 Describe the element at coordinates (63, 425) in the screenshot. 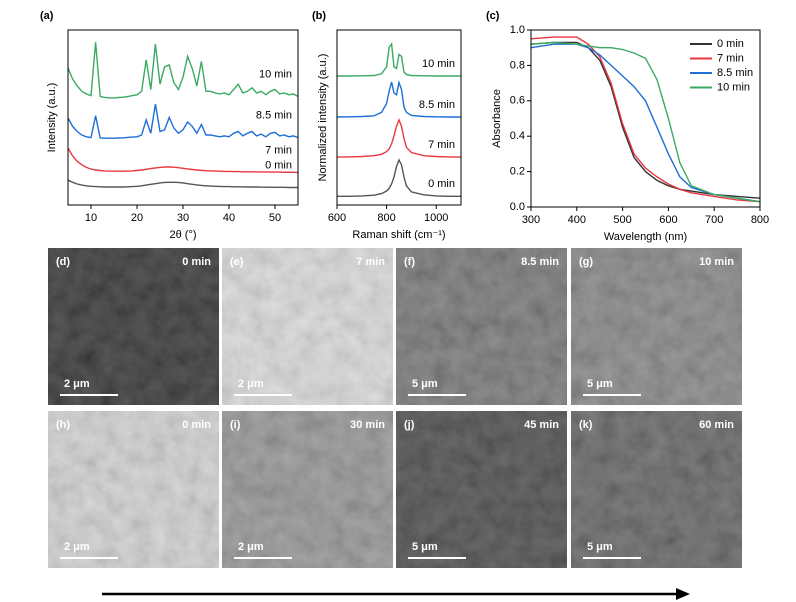

I see `image-label: (h)` at that location.